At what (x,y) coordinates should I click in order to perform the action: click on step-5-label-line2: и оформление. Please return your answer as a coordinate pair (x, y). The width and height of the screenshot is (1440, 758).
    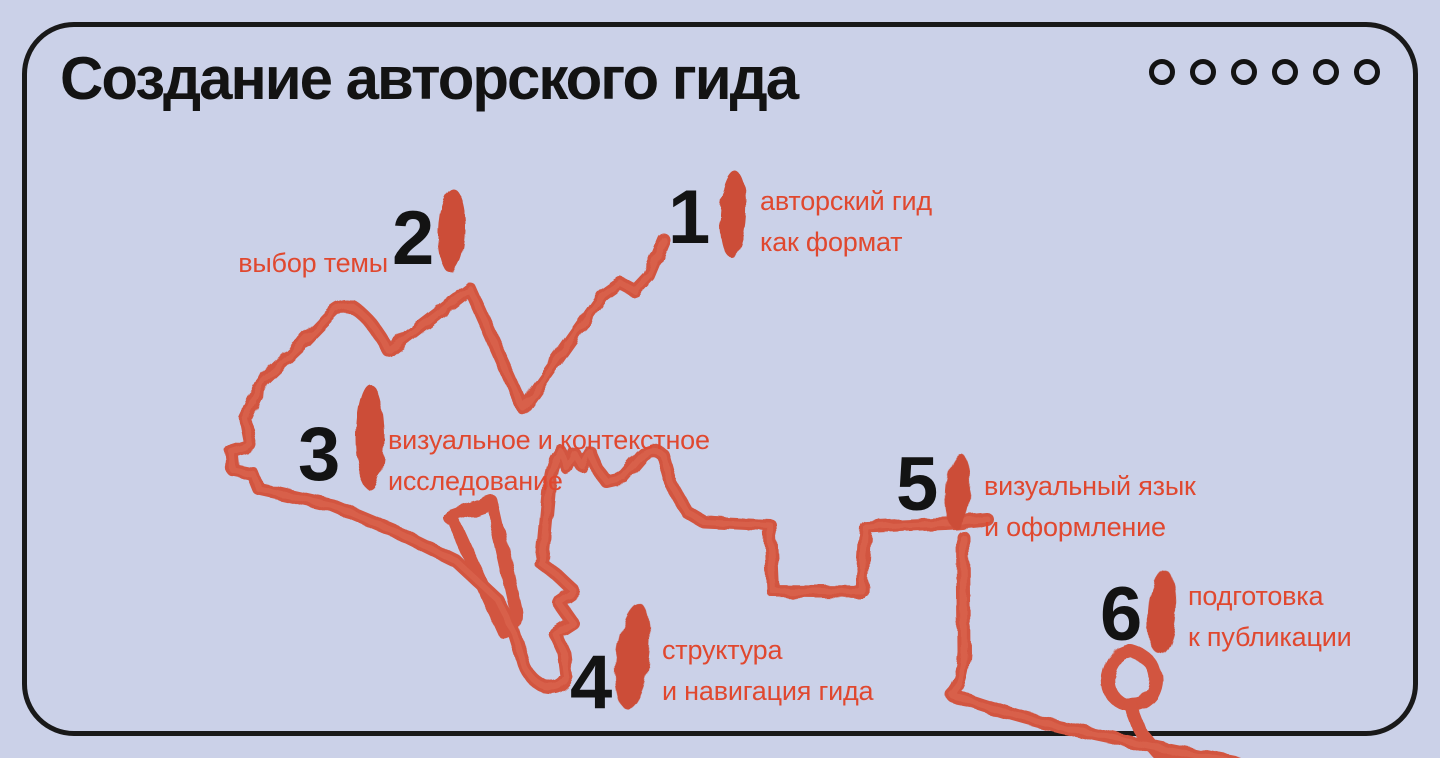
    Looking at the image, I should click on (1075, 527).